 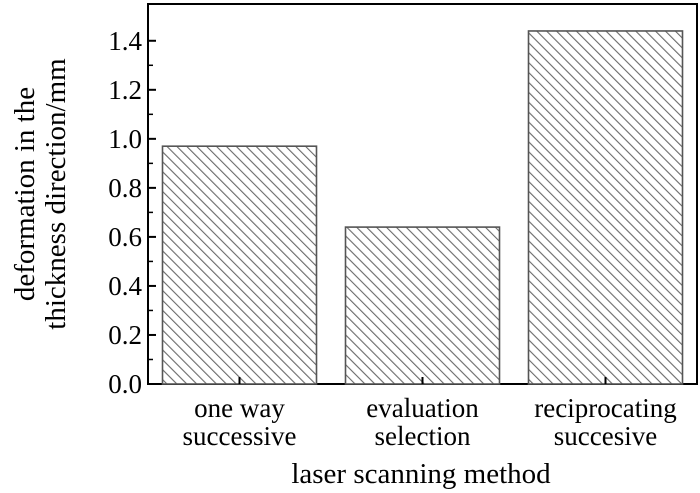 I want to click on y-tick-label: 1.2, so click(x=125, y=90).